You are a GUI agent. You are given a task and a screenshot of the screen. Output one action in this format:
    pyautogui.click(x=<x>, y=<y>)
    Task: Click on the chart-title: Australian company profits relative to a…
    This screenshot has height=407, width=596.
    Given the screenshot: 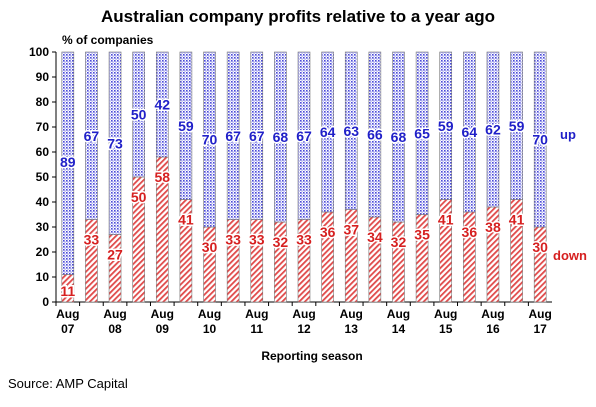 What is the action you would take?
    pyautogui.click(x=298, y=16)
    